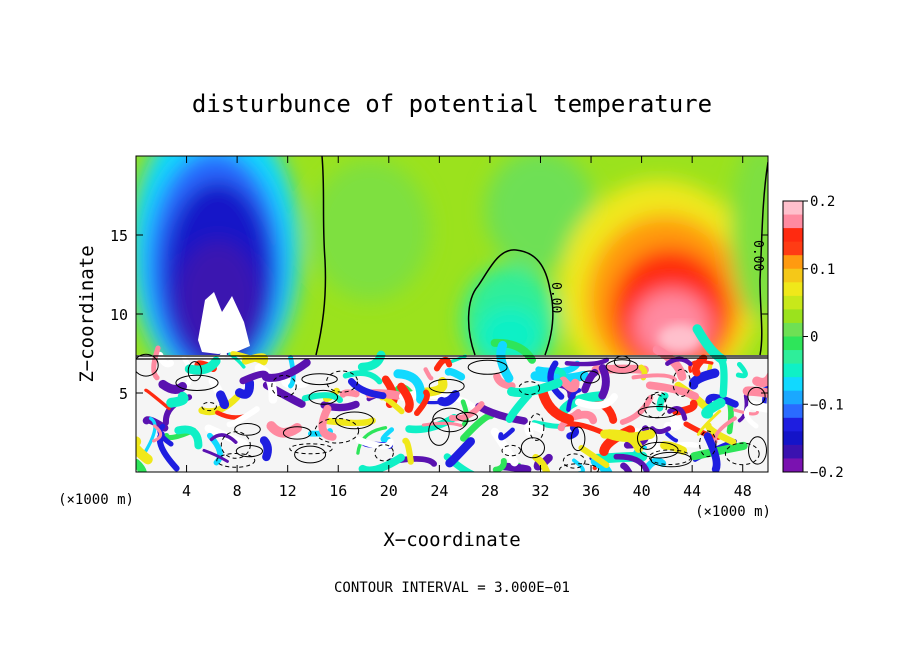 The image size is (904, 654). What do you see at coordinates (540, 213) in the screenshot?
I see `green-mid-right` at bounding box center [540, 213].